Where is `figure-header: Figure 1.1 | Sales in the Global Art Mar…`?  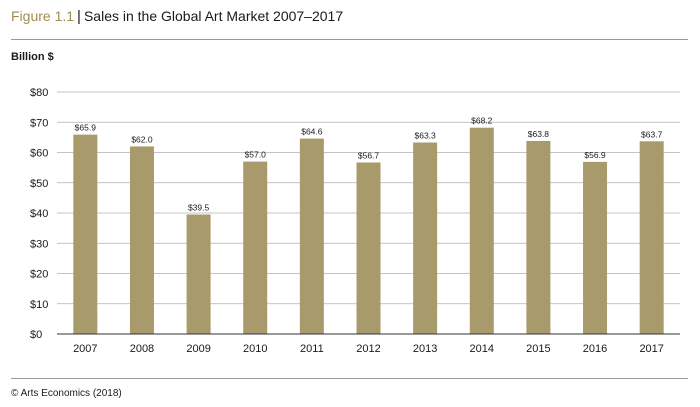
figure-header: Figure 1.1 | Sales in the Global Art Mar… is located at coordinates (177, 16).